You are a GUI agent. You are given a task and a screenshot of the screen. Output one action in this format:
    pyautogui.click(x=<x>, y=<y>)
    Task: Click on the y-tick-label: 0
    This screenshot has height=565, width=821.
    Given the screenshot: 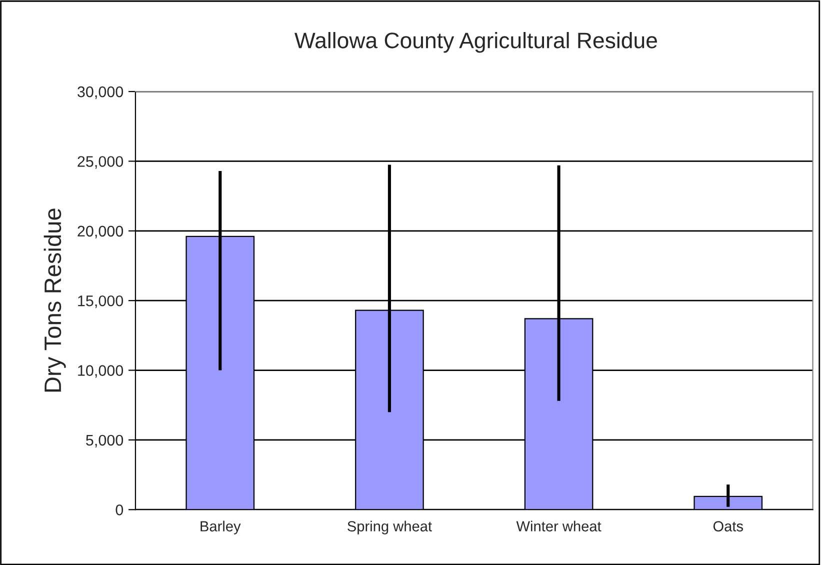 What is the action you would take?
    pyautogui.click(x=120, y=510)
    